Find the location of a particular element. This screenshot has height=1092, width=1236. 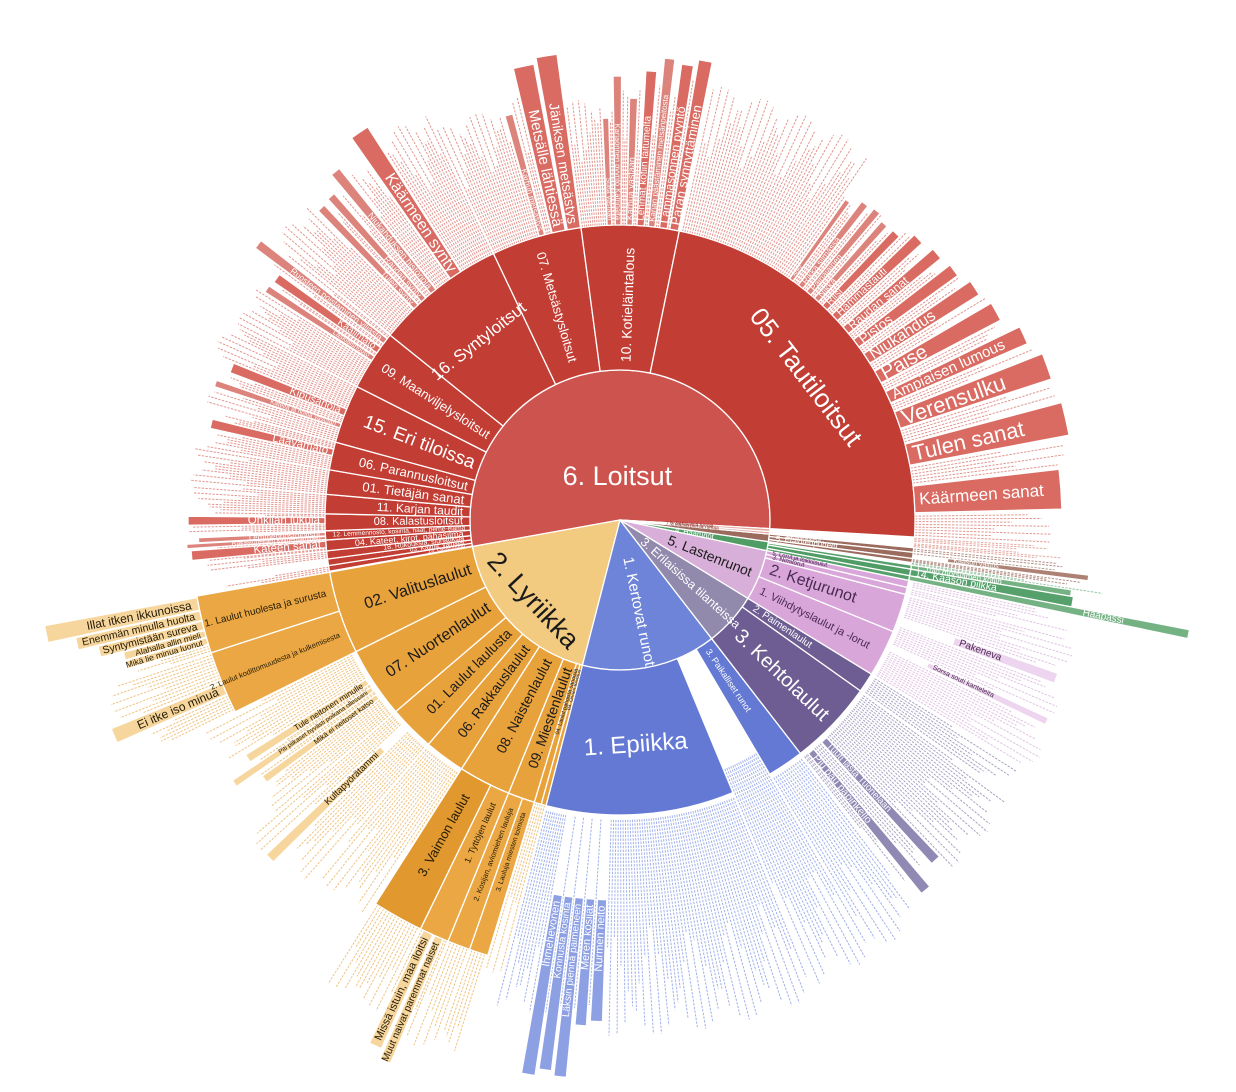

segment-tule-neitonen-minulle is located at coordinates (307, 720).